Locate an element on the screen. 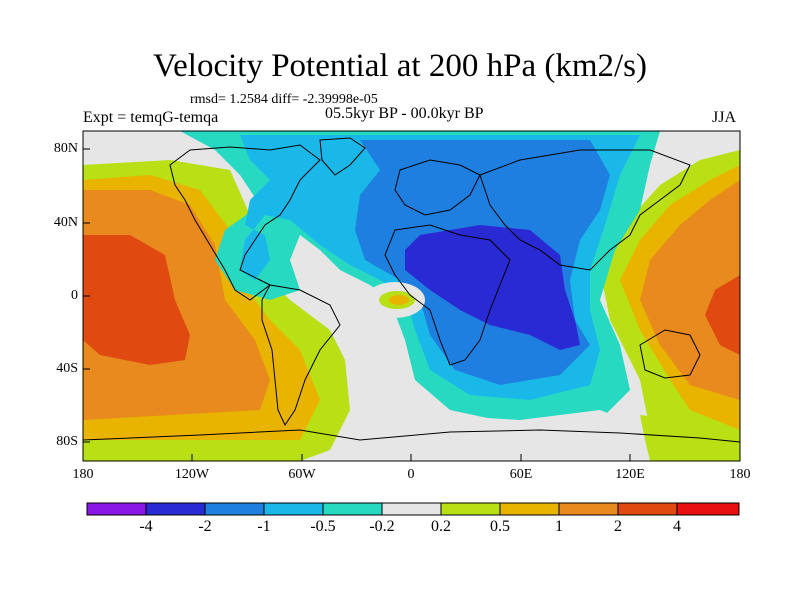 This screenshot has height=600, width=800. contour-2-west is located at coordinates (136, 300).